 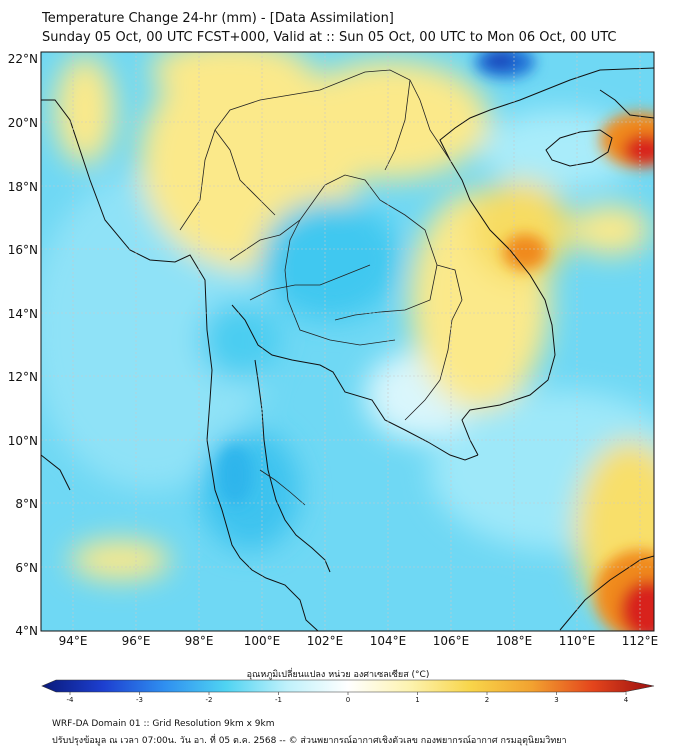 I want to click on coast-borneo, so click(x=606, y=593).